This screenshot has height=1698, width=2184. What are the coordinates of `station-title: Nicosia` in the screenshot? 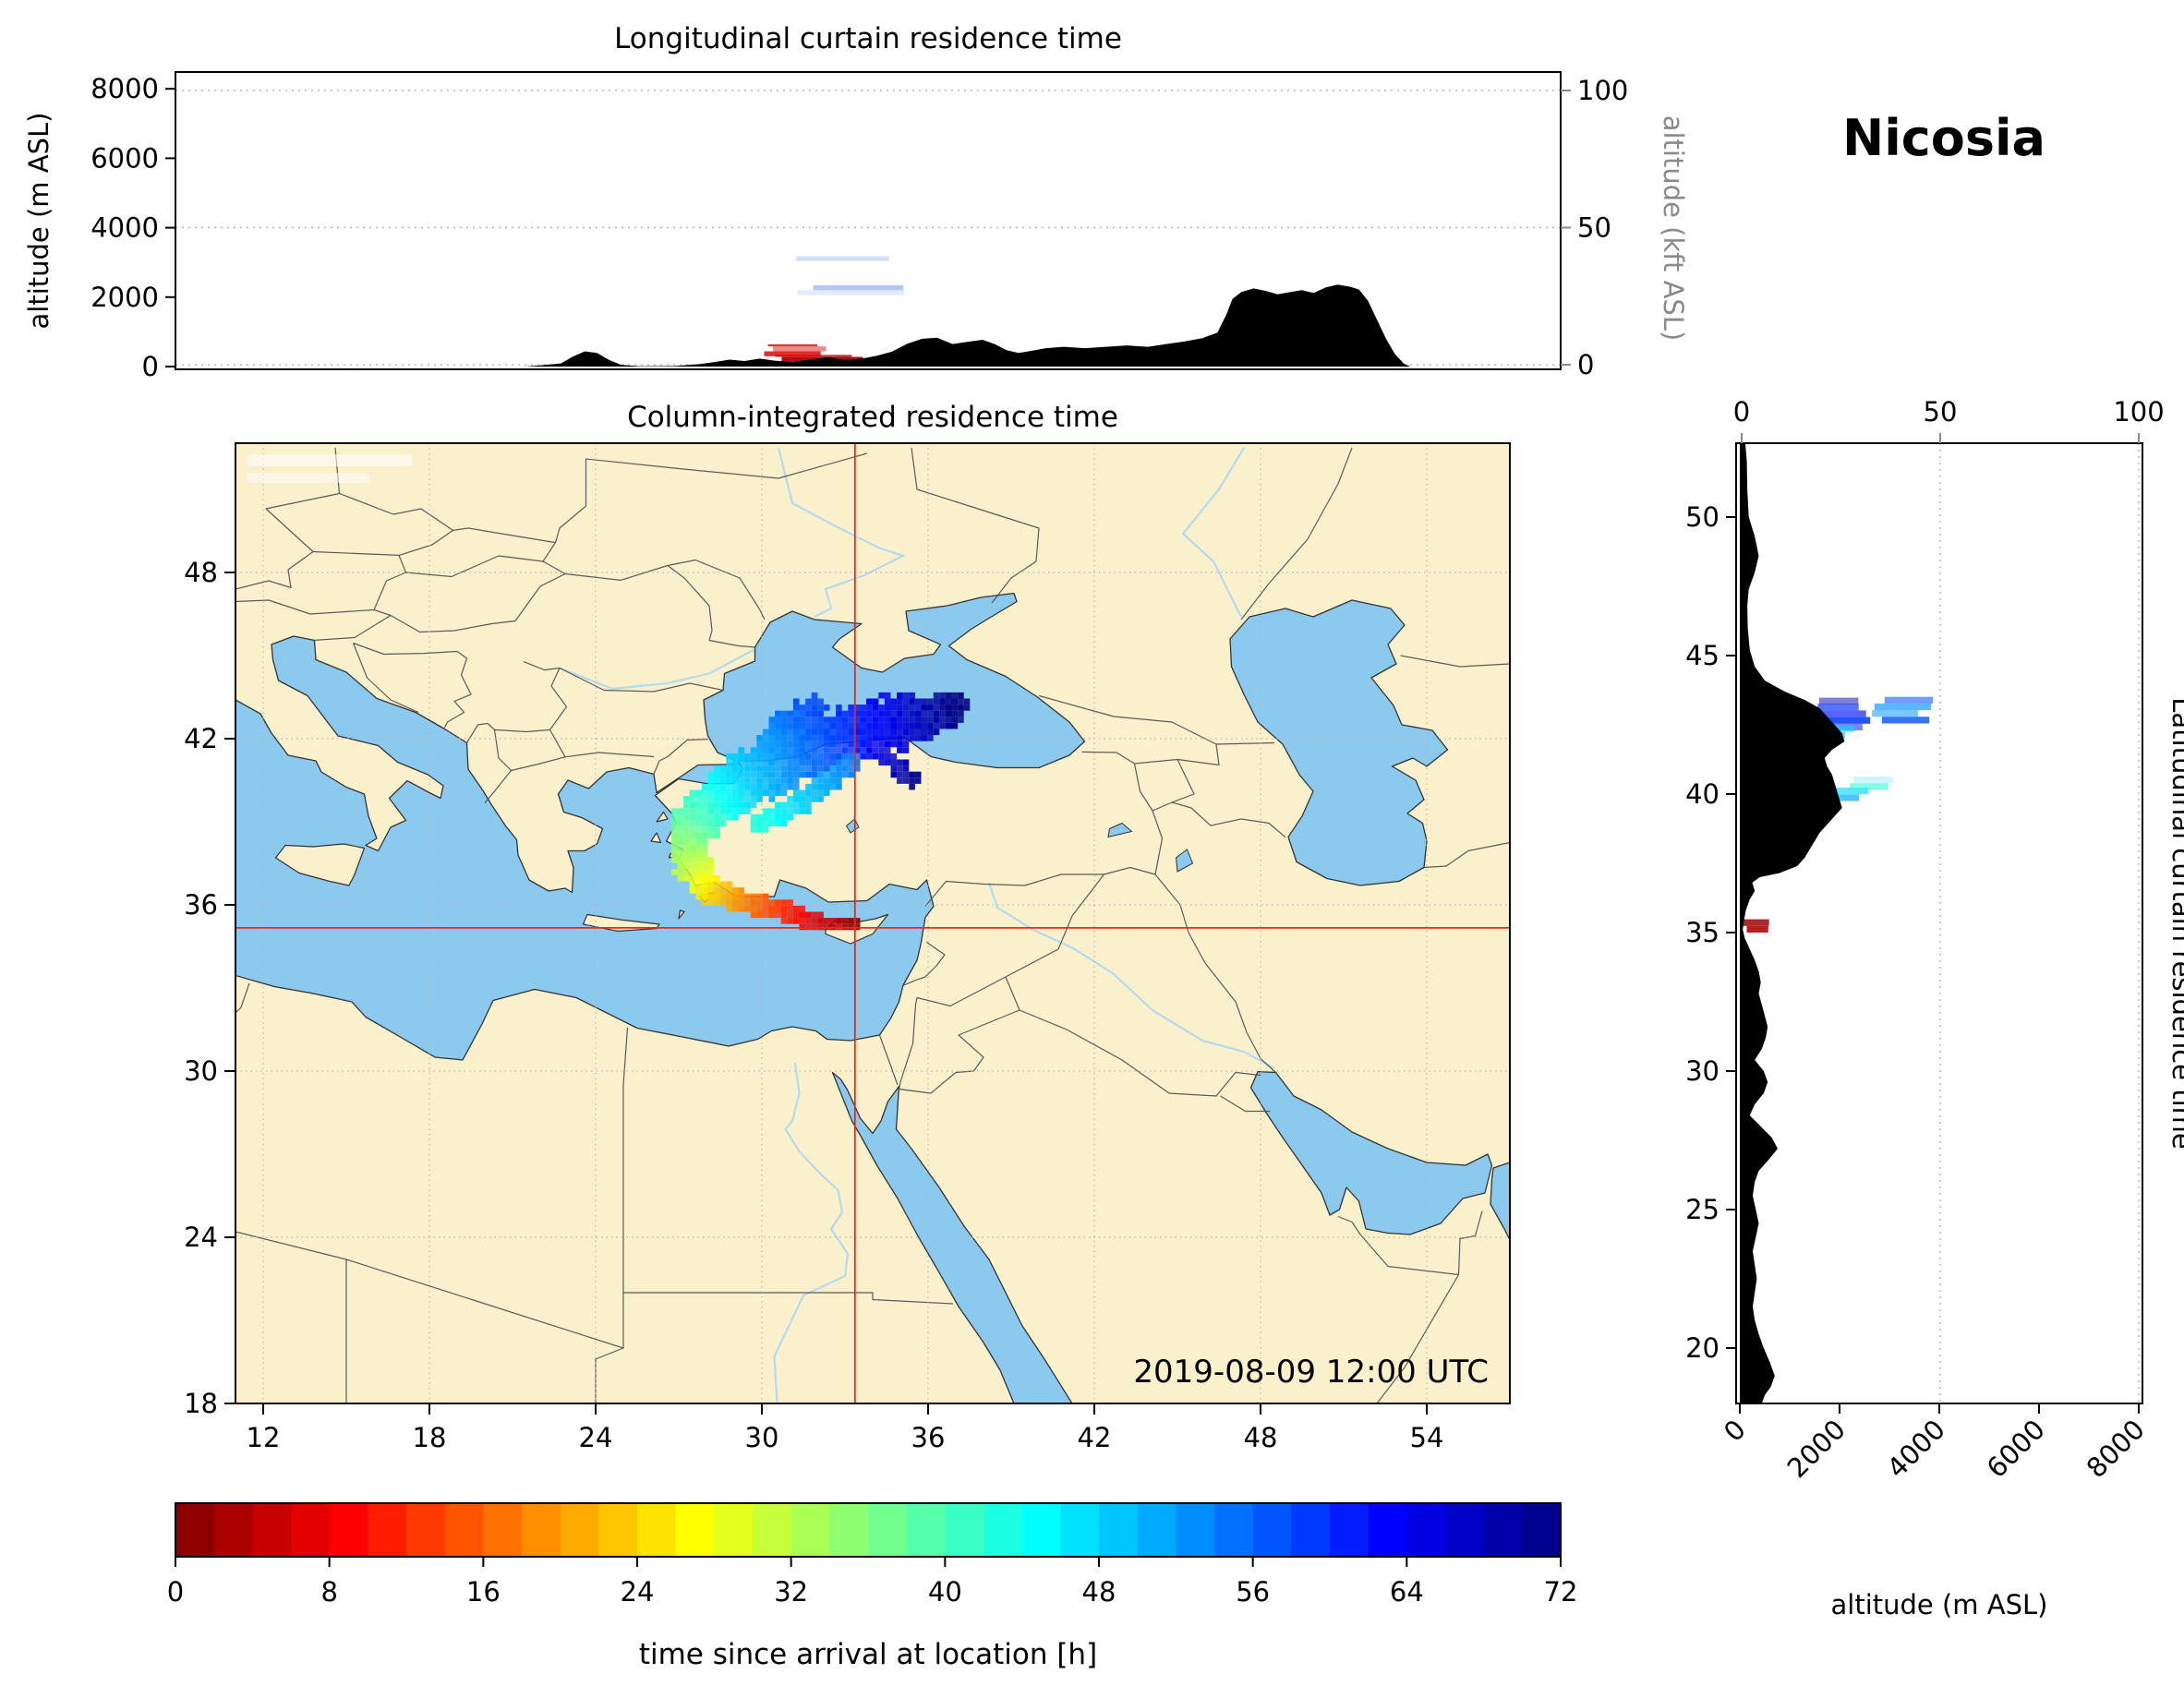 It's located at (1943, 138).